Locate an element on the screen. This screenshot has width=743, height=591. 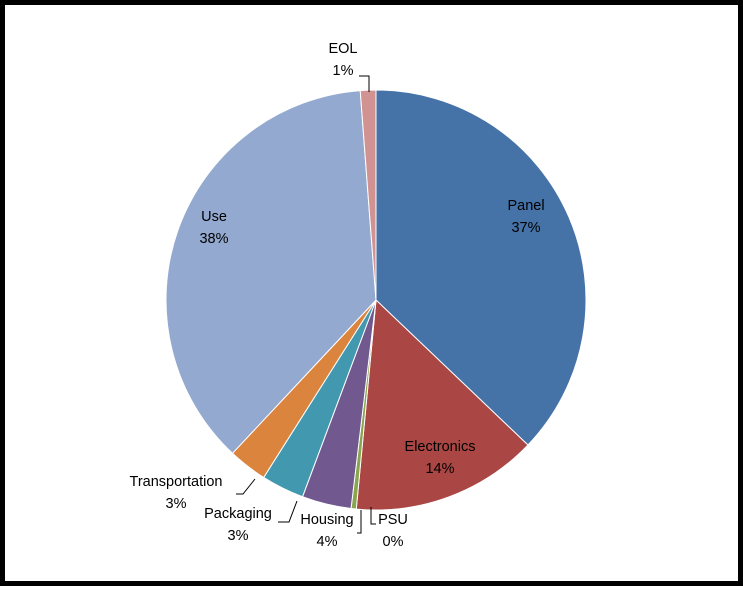
leader-lines is located at coordinates (306, 304).